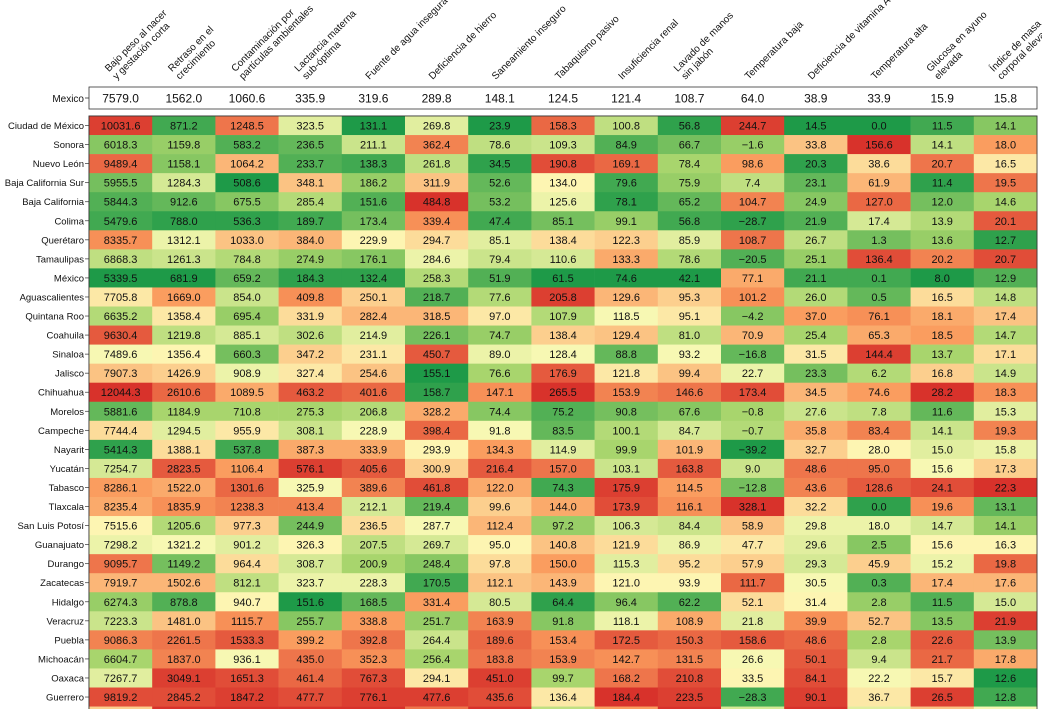  What do you see at coordinates (752, 603) in the screenshot?
I see `cell-value: 52.1` at bounding box center [752, 603].